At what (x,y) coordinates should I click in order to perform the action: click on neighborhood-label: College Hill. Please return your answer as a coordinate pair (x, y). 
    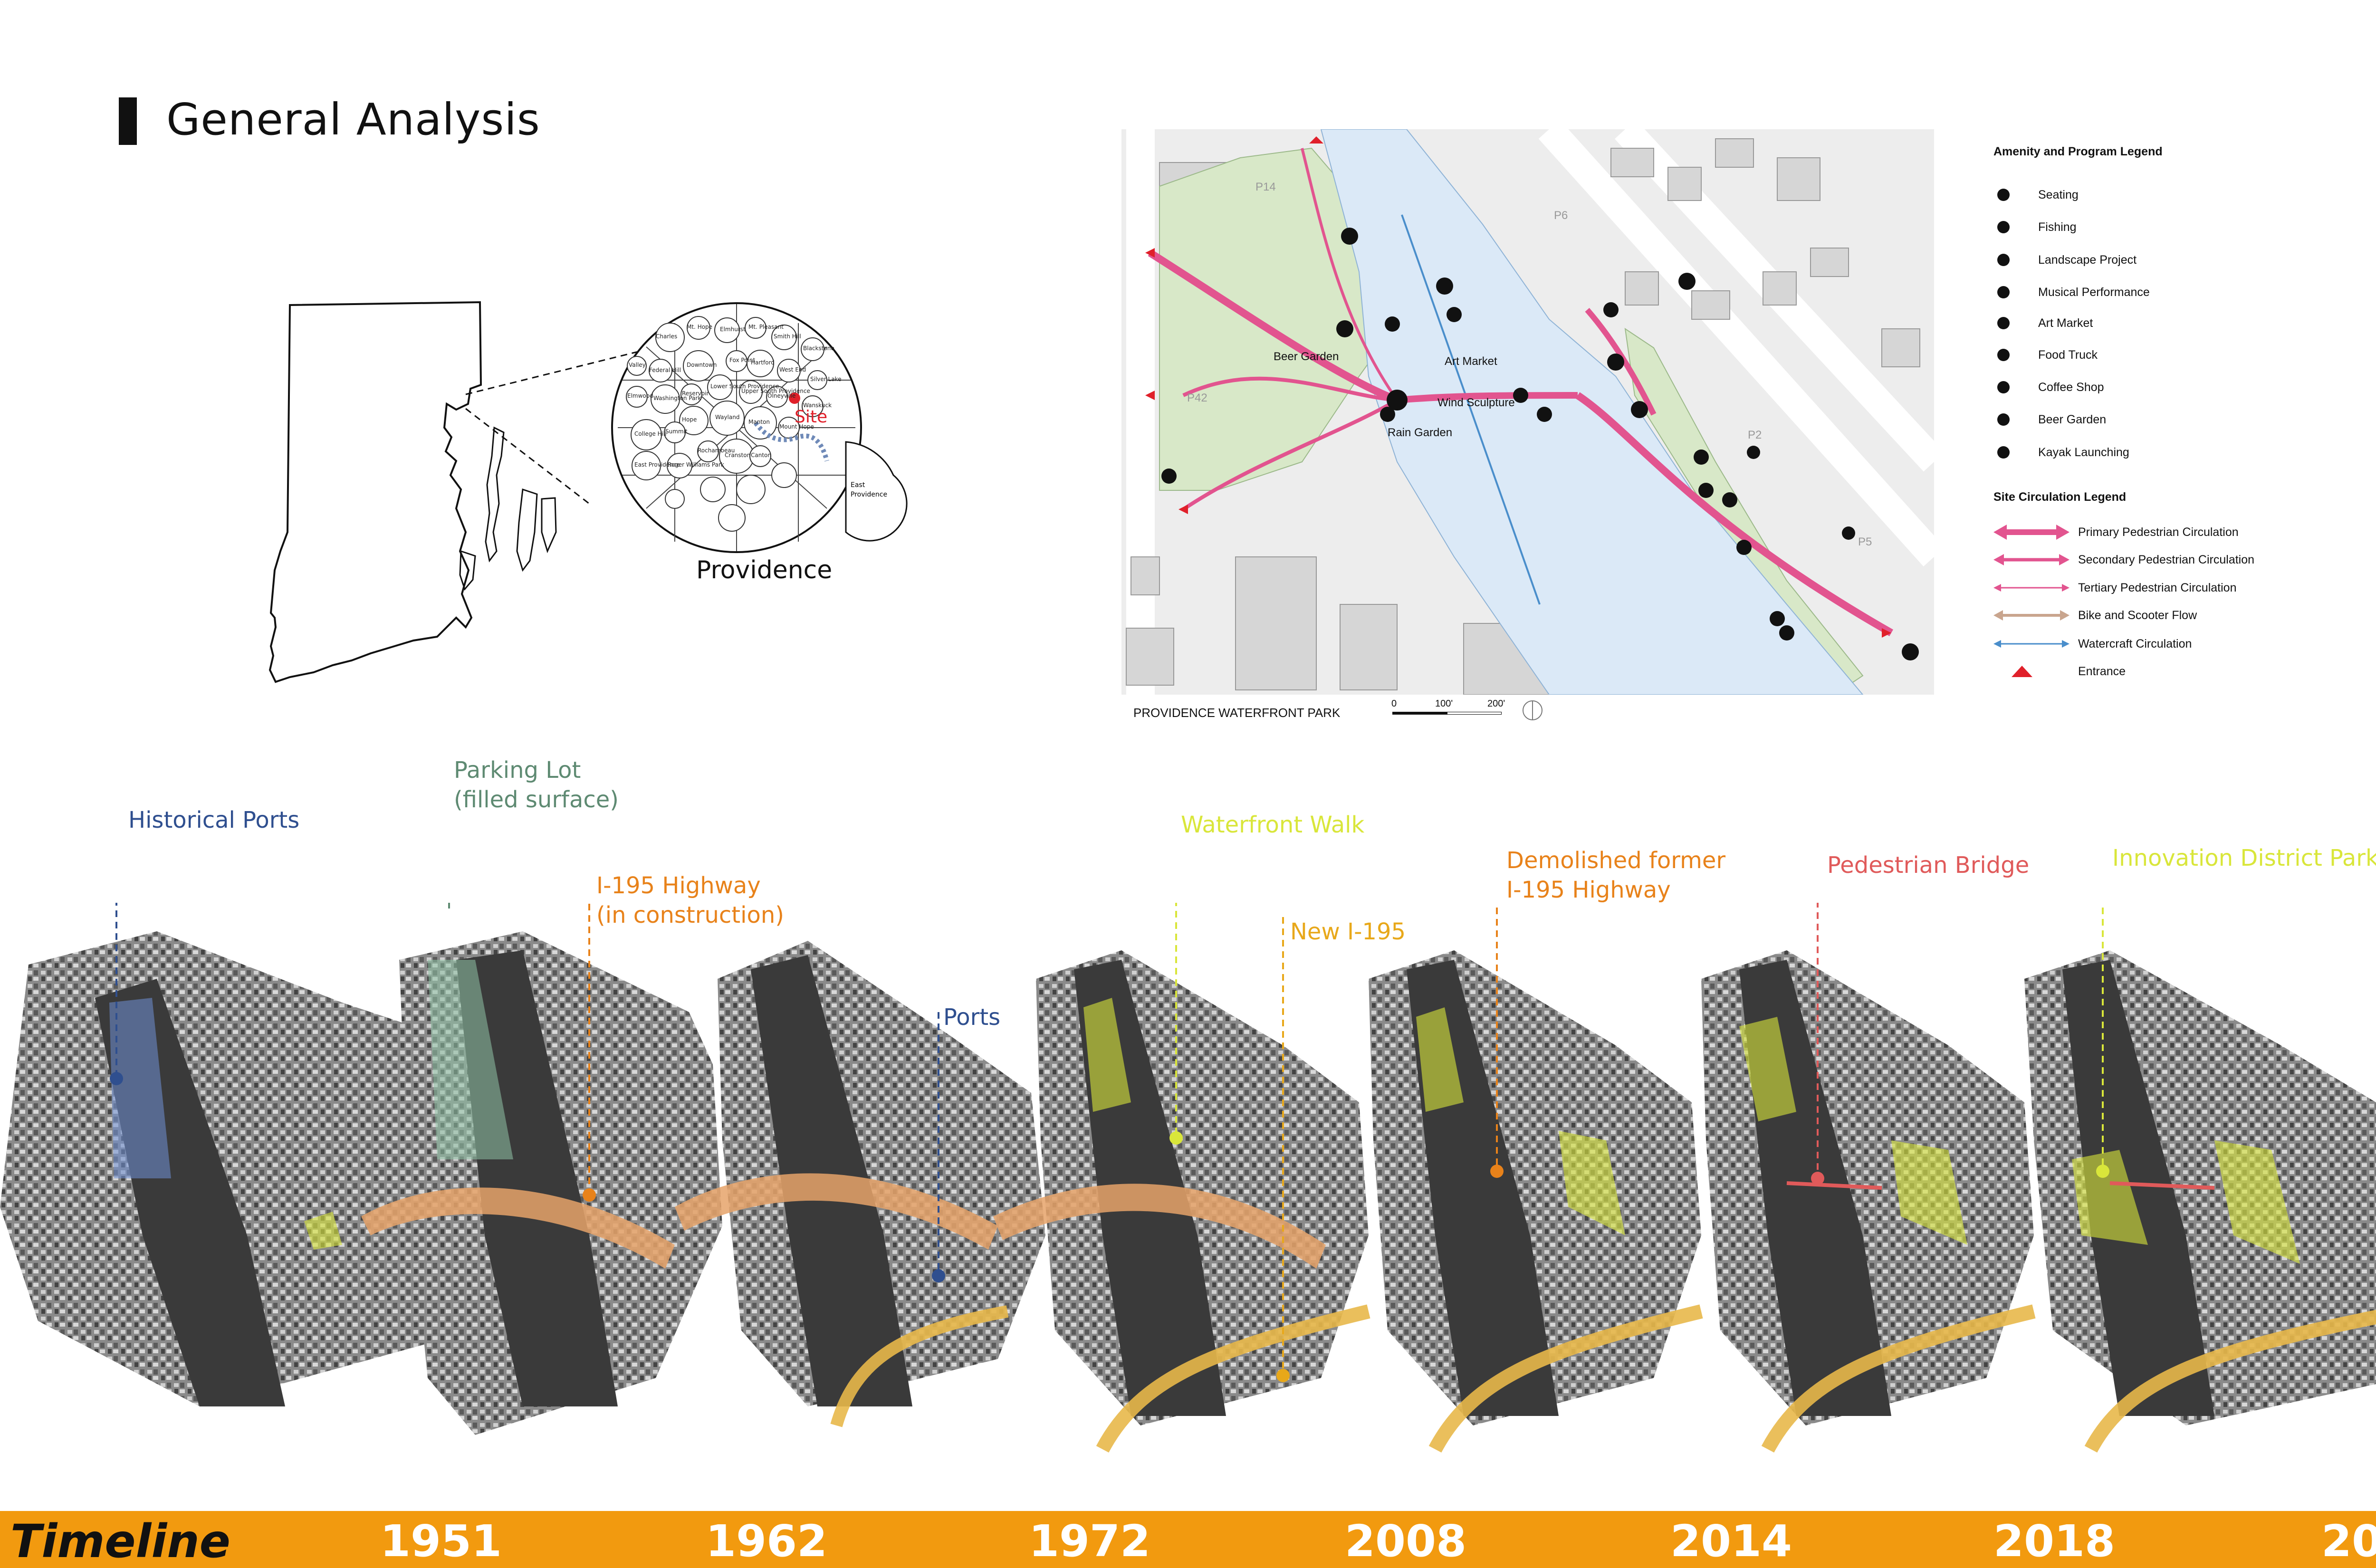
    Looking at the image, I should click on (650, 434).